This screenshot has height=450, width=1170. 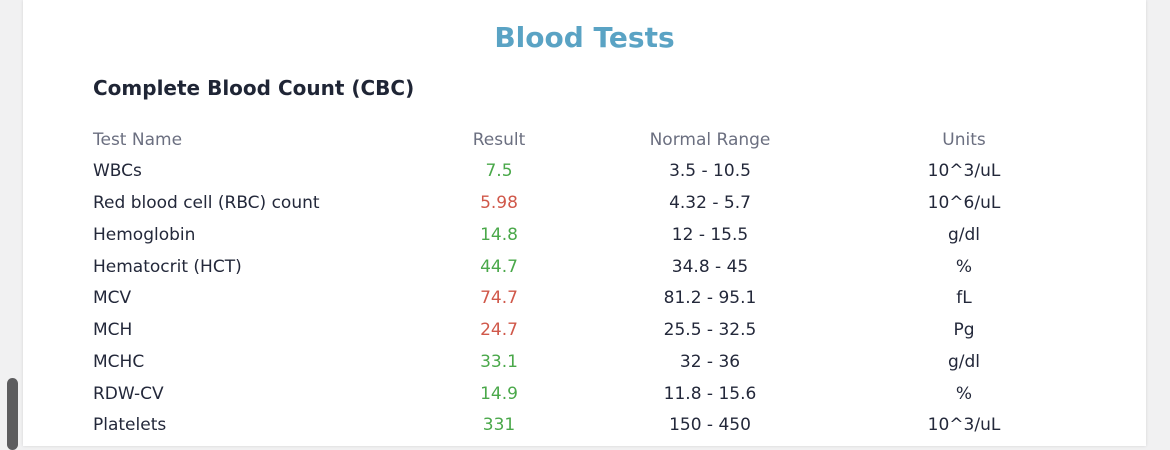 What do you see at coordinates (144, 235) in the screenshot?
I see `test-name: Hemoglobin` at bounding box center [144, 235].